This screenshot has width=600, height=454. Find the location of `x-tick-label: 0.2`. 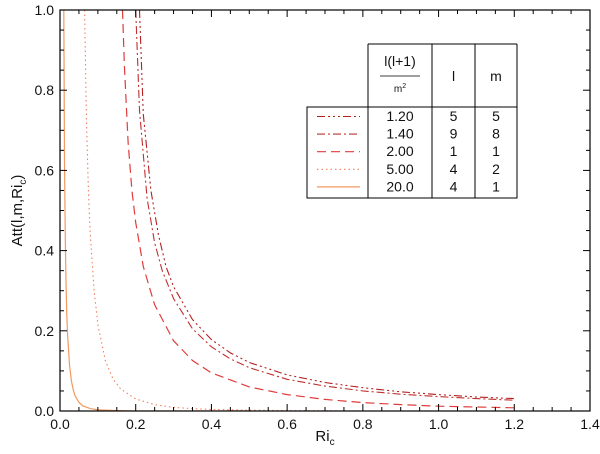

x-tick-label: 0.2 is located at coordinates (136, 424).